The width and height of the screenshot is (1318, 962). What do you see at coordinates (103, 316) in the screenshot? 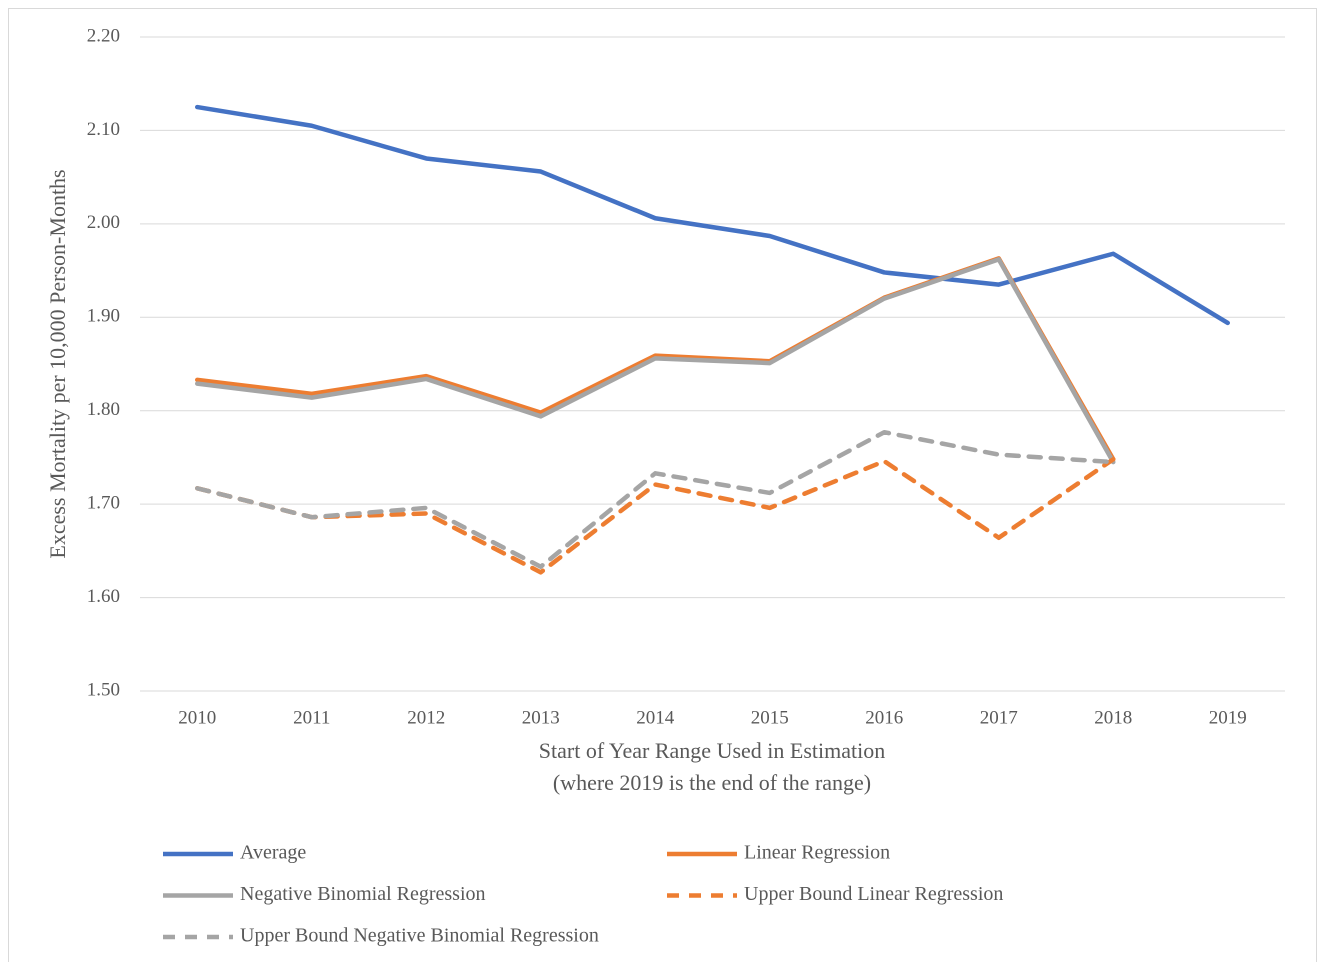
I see `y-tick-label: 1.90` at bounding box center [103, 316].